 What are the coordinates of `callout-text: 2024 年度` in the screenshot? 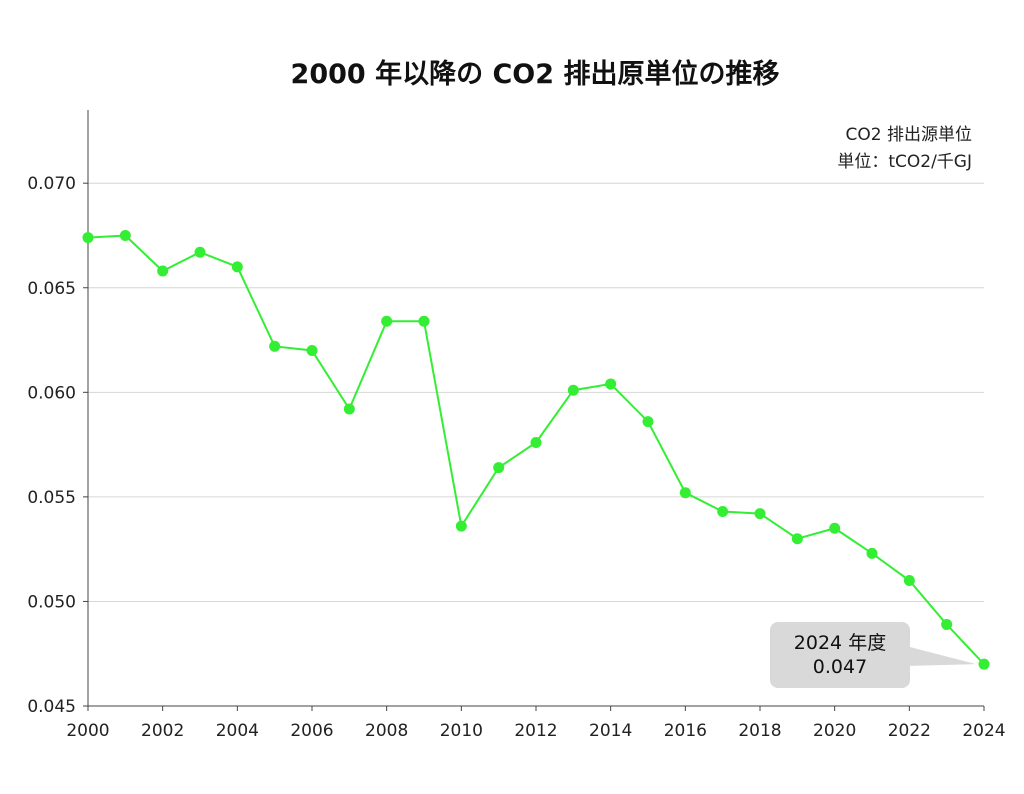 It's located at (840, 643).